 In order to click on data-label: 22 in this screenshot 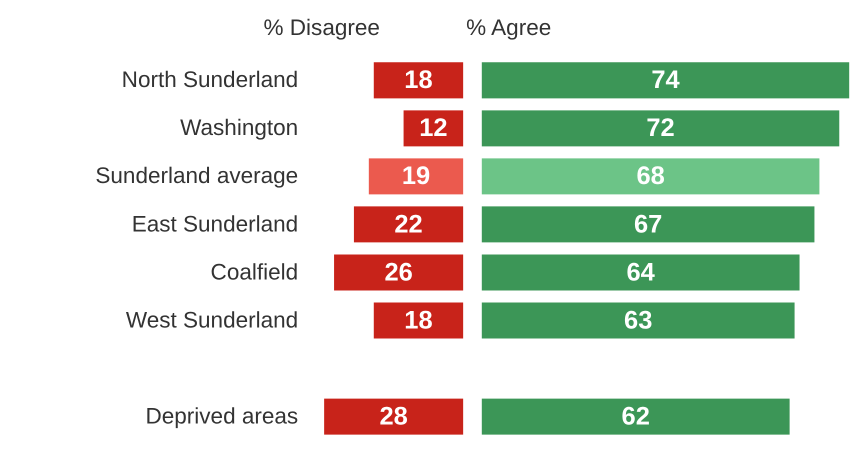, I will do `click(408, 224)`.